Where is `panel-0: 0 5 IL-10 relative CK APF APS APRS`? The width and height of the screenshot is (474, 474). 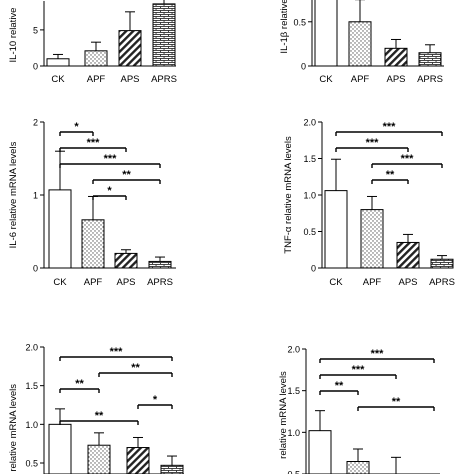
panel-0: 0 5 IL-10 relative CK APF APS APRS is located at coordinates (92, 42).